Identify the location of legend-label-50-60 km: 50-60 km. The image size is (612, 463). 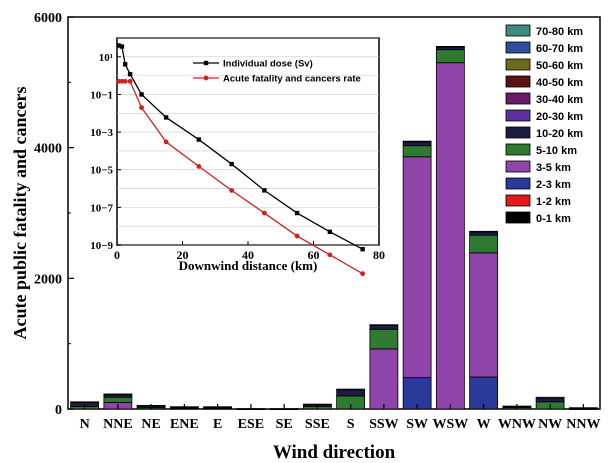
(559, 66).